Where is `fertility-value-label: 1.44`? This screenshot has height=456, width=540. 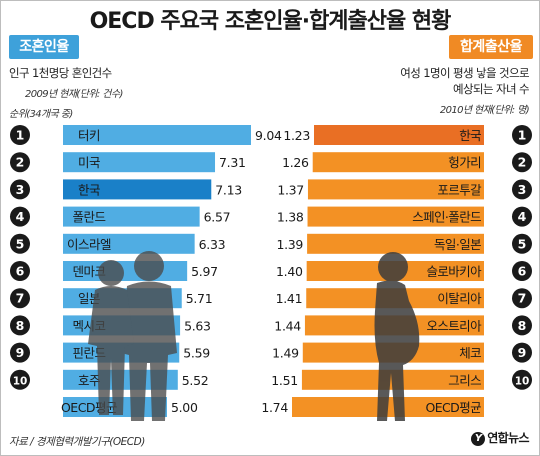
fertility-value-label: 1.44 is located at coordinates (287, 325).